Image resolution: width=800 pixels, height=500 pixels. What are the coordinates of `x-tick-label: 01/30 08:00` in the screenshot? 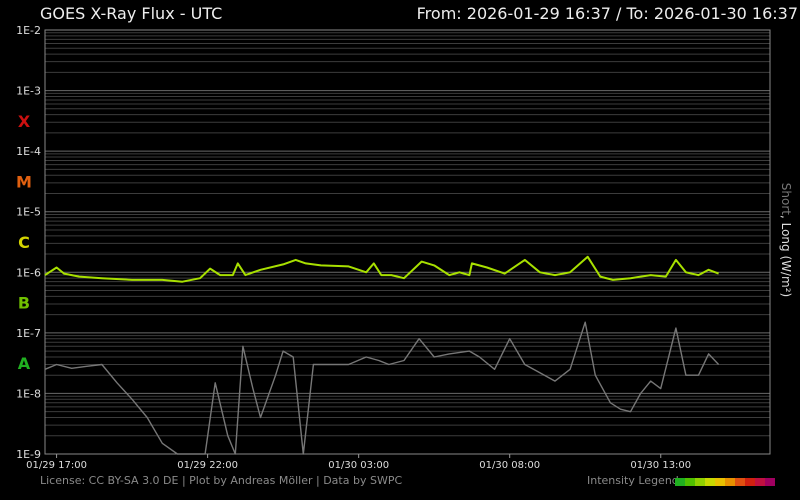 It's located at (509, 465).